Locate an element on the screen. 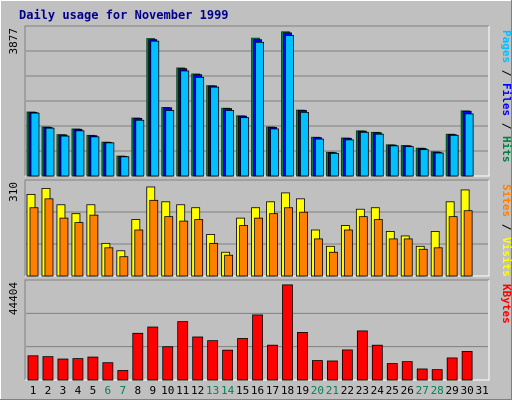 The width and height of the screenshot is (512, 400). day-label-1: 1 is located at coordinates (33, 390).